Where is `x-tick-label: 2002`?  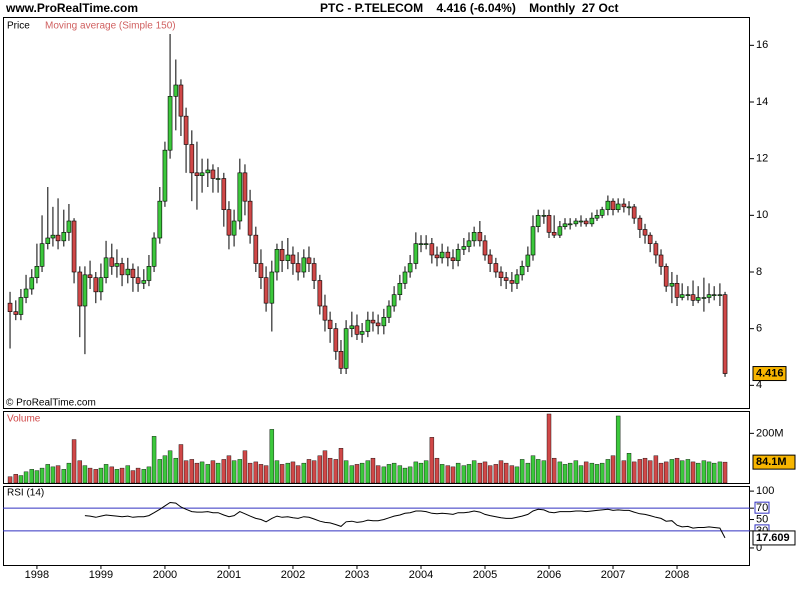 x-tick-label: 2002 is located at coordinates (293, 575).